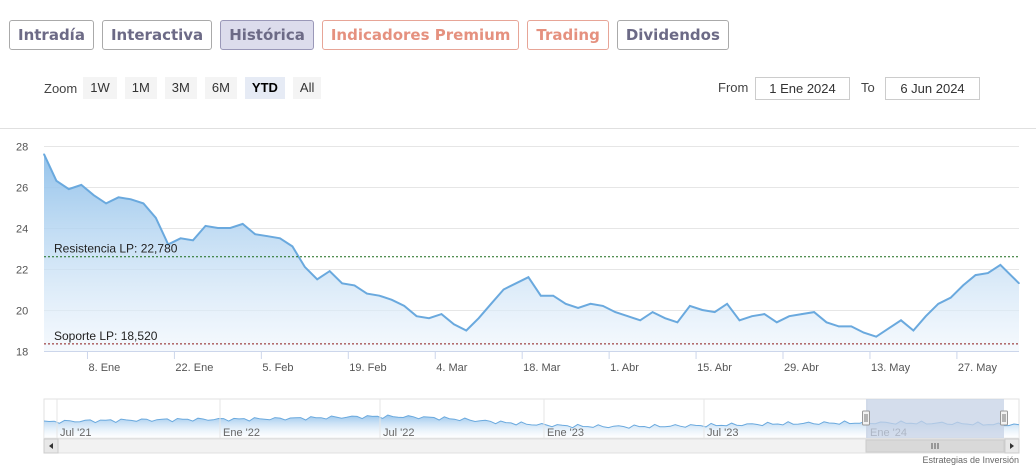  Describe the element at coordinates (1004, 418) in the screenshot. I see `navigator-right-handle` at that location.